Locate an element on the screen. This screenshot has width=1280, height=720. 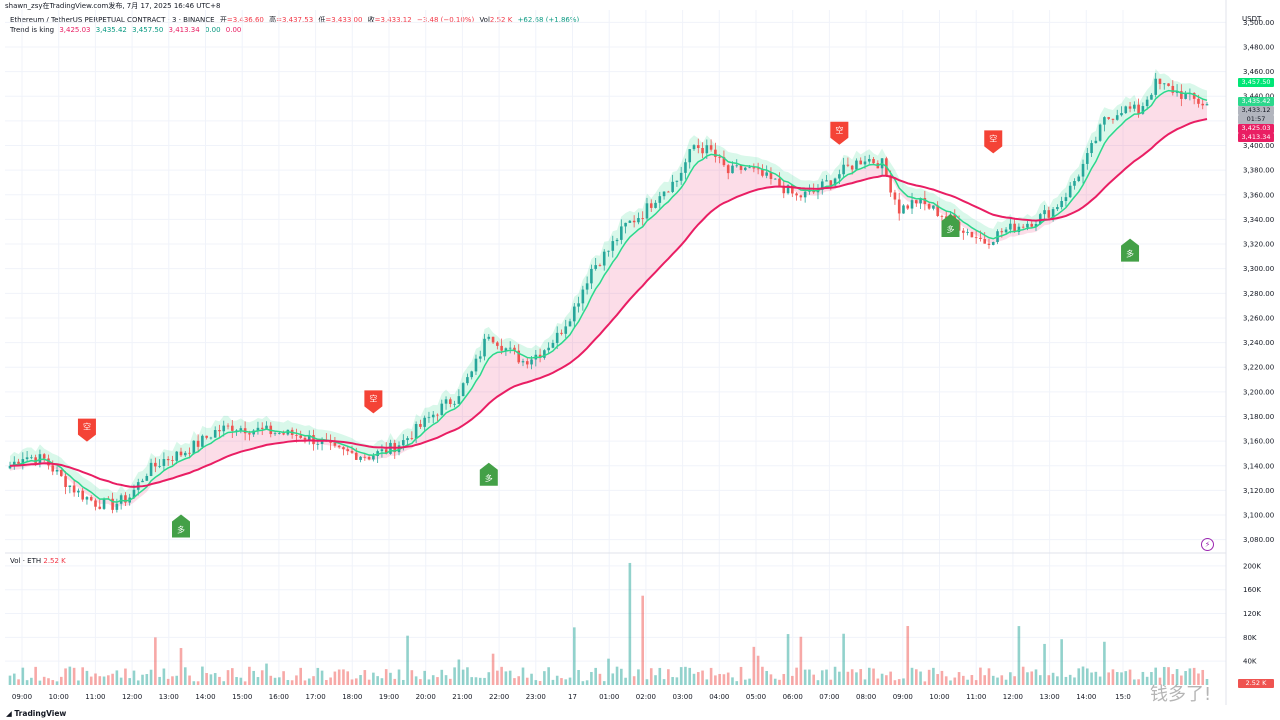
ind-val-1: 3,425.03 is located at coordinates (75, 30).